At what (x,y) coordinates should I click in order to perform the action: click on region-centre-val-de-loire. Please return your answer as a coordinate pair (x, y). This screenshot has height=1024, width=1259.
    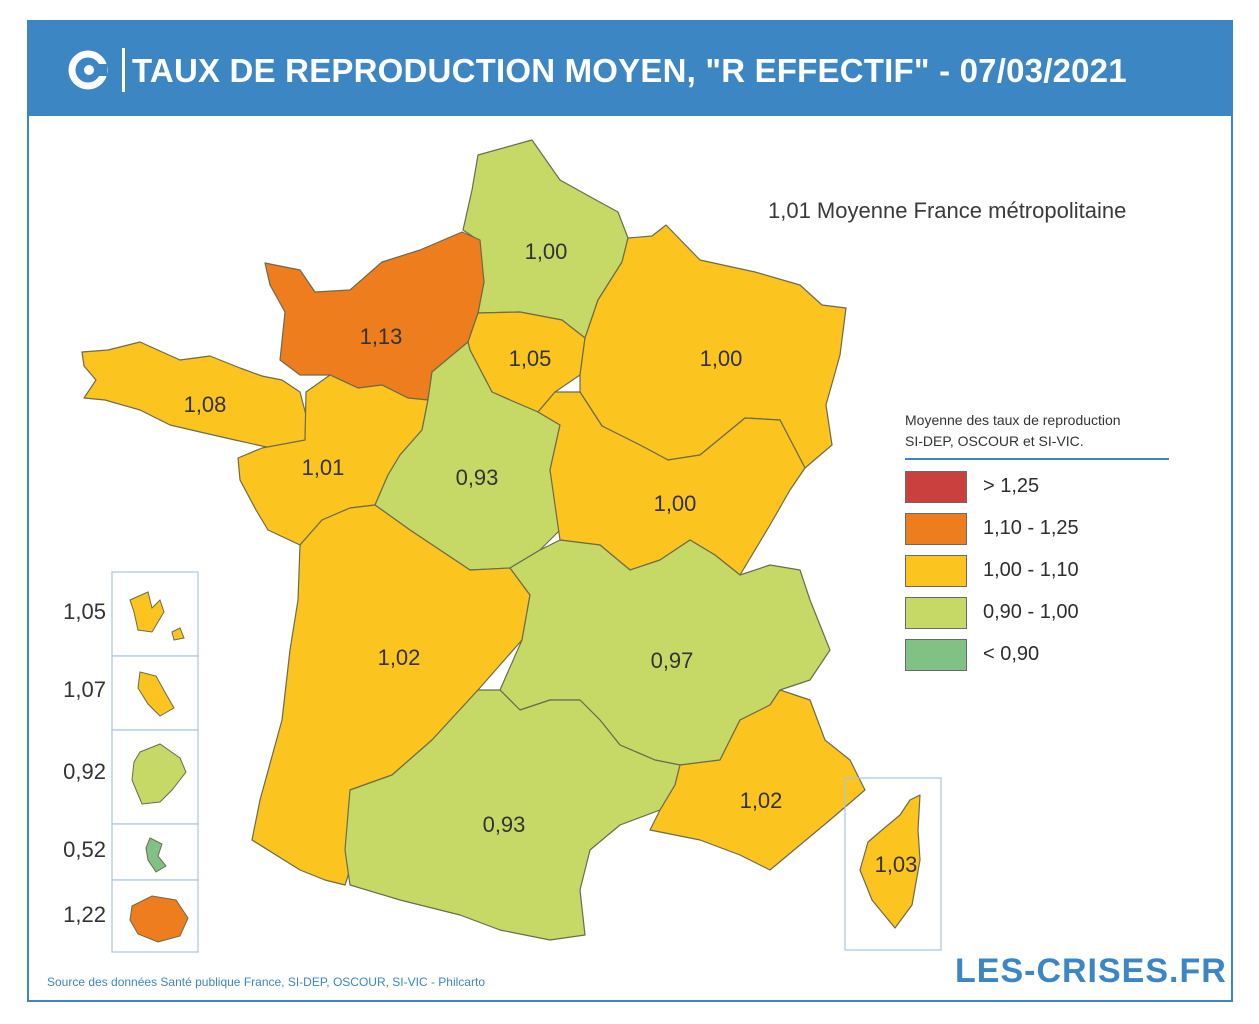
    Looking at the image, I should click on (467, 456).